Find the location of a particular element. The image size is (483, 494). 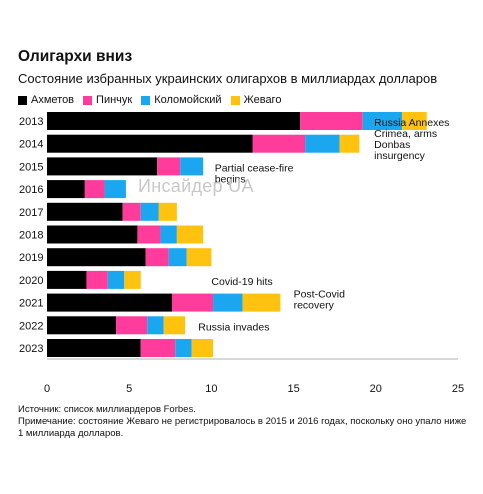

legend-item-pinchuk: Пинчук is located at coordinates (107, 100).